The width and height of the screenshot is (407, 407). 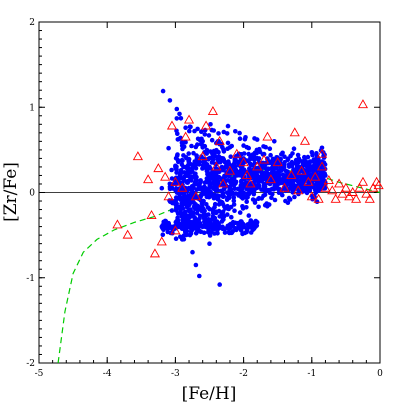 I want to click on y-tick-label: -1, so click(x=30, y=279).